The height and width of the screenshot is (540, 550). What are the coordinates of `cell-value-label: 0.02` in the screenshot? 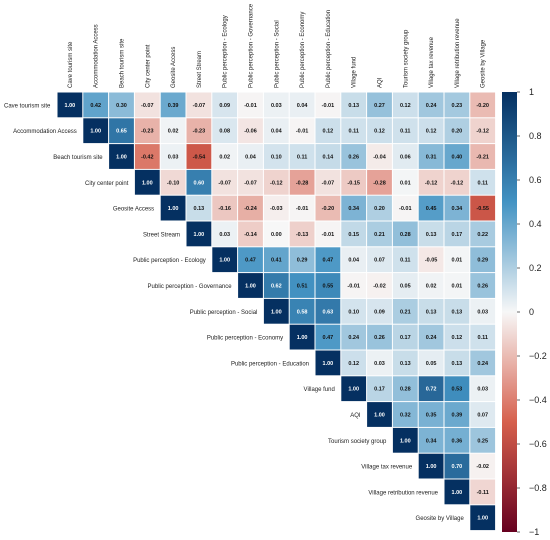 It's located at (431, 287).